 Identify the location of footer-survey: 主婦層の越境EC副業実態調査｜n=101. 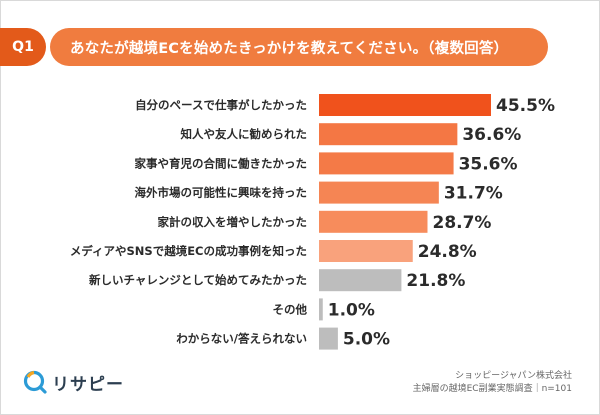
(492, 389).